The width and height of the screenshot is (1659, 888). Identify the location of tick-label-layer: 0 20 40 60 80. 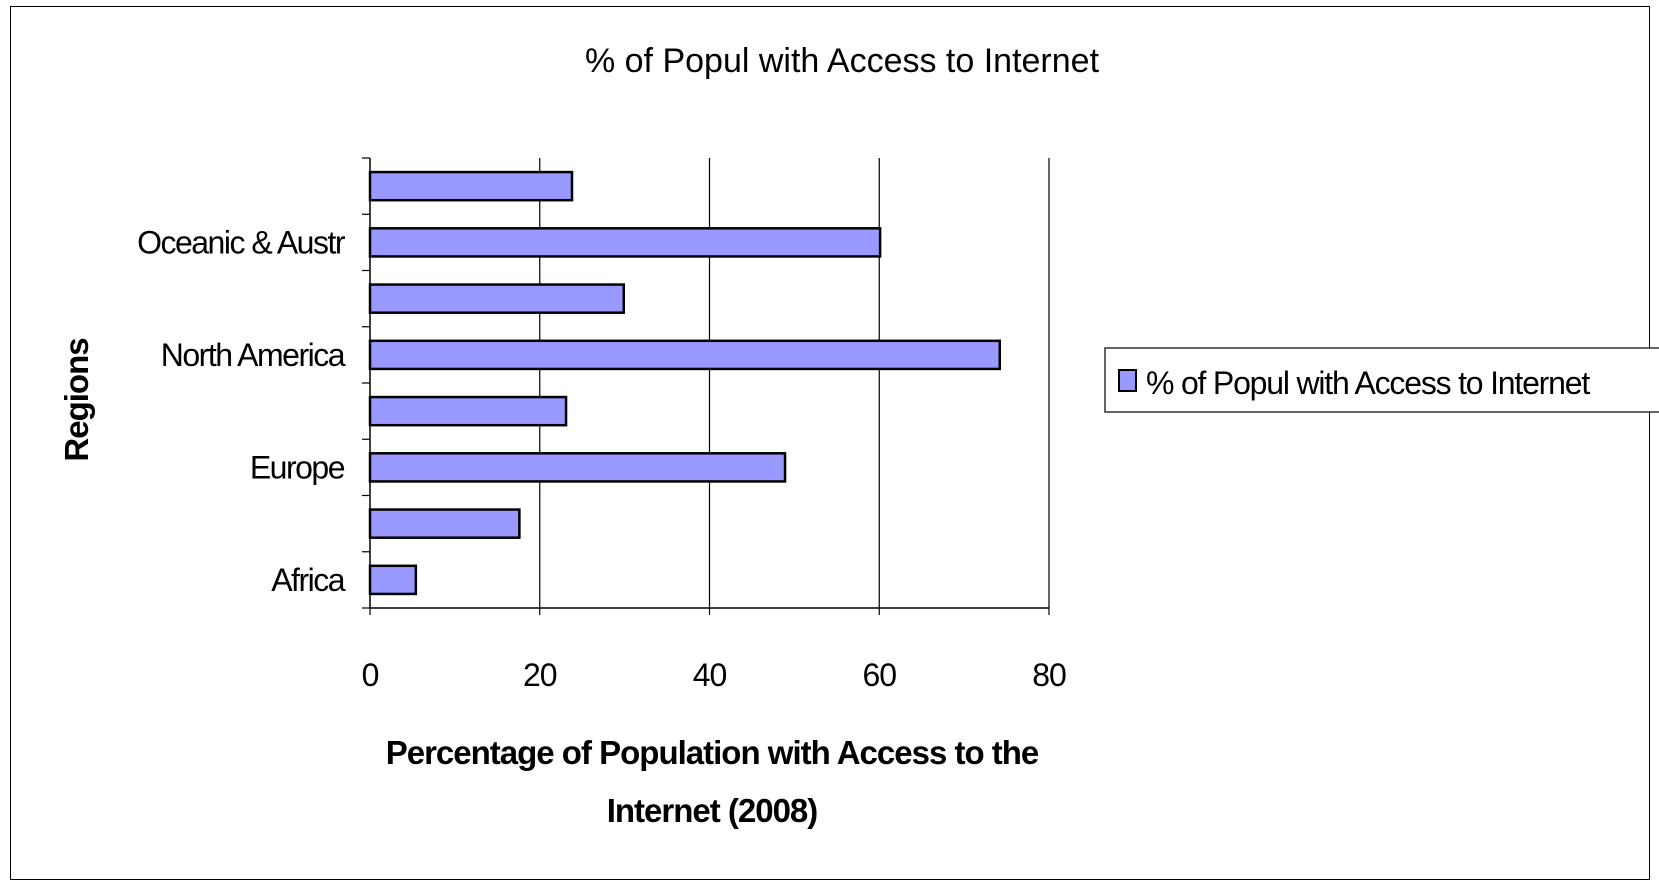
(714, 675).